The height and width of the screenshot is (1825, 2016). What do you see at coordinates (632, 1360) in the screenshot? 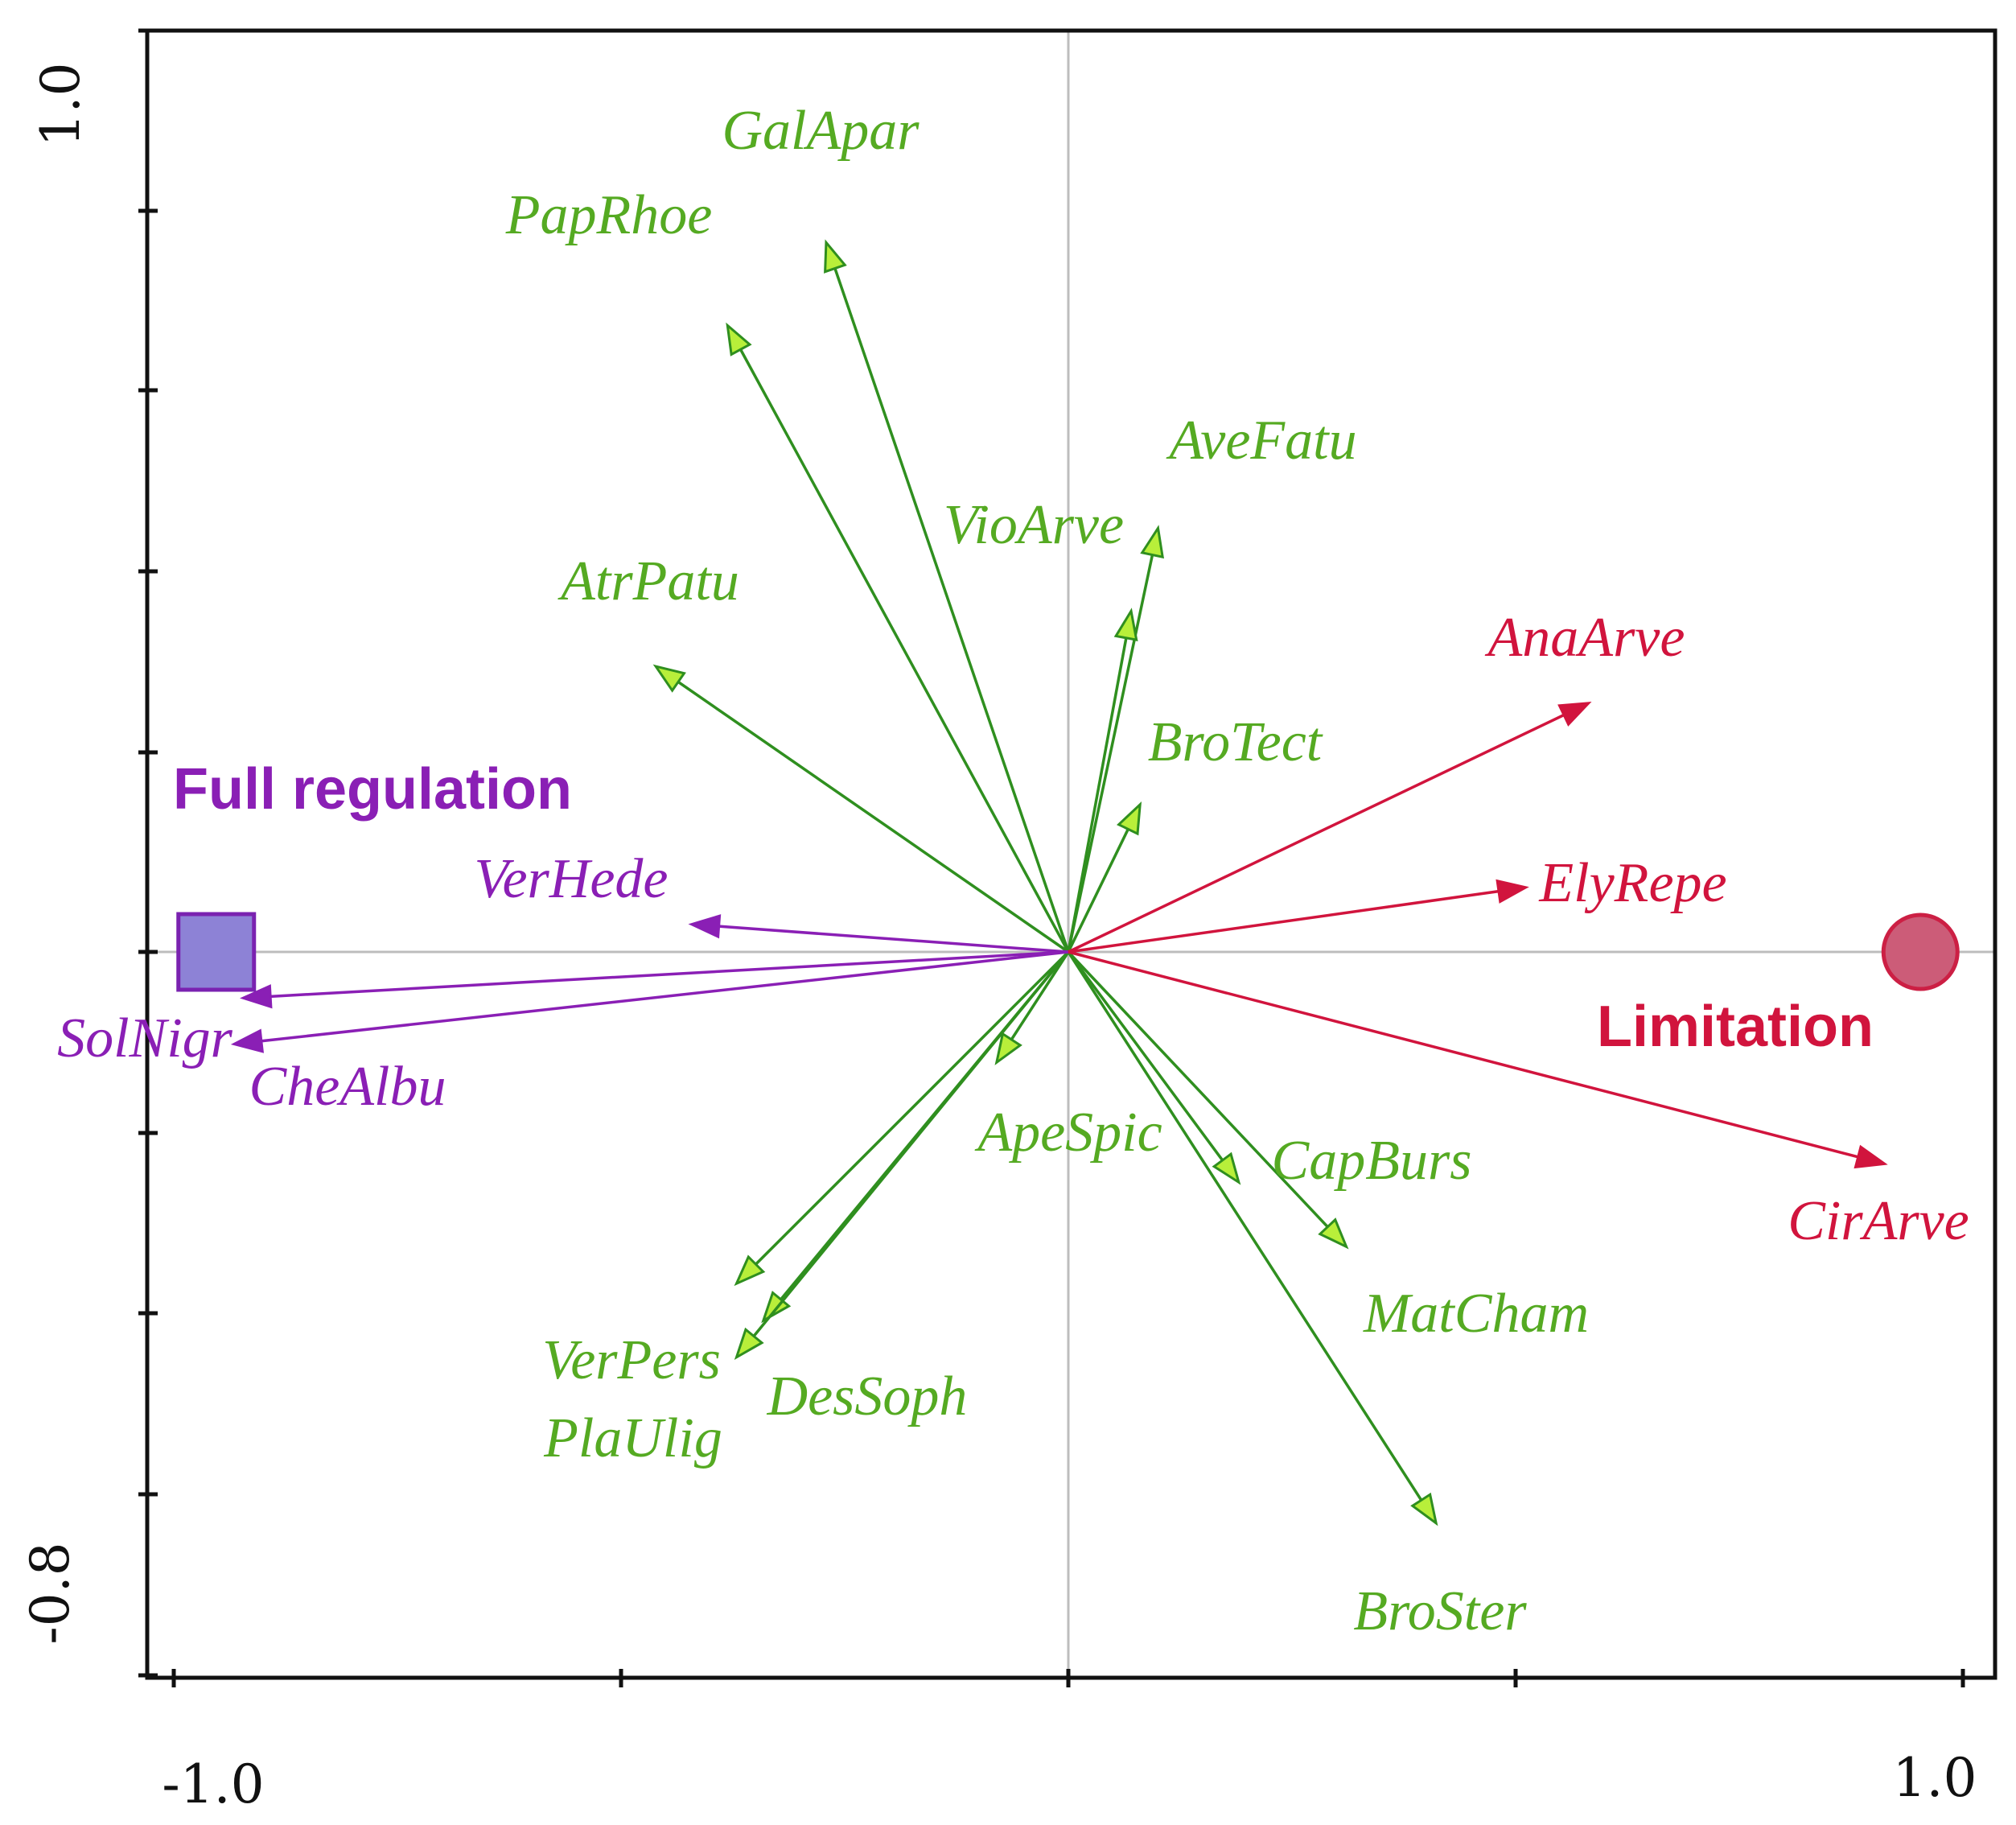
I see `label-verpers: VerPers` at bounding box center [632, 1360].